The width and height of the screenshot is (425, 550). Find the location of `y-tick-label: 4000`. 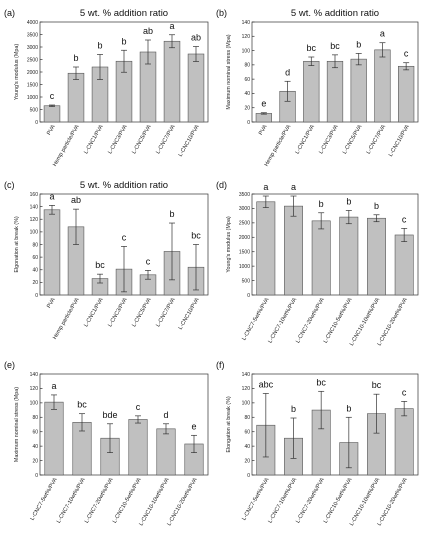

y-tick-label: 4000 is located at coordinates (32, 23).